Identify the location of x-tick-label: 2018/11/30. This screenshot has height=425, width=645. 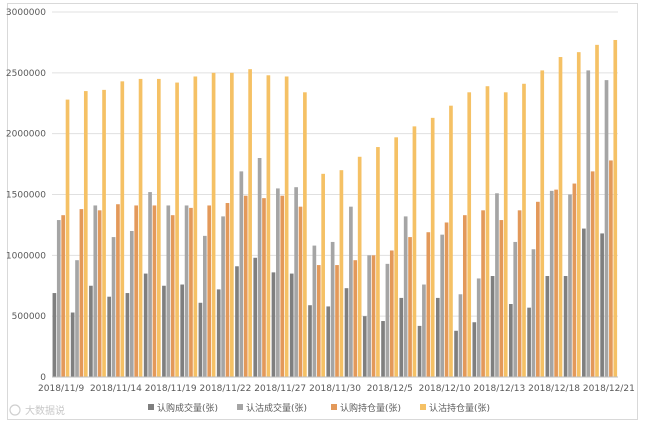
(335, 389).